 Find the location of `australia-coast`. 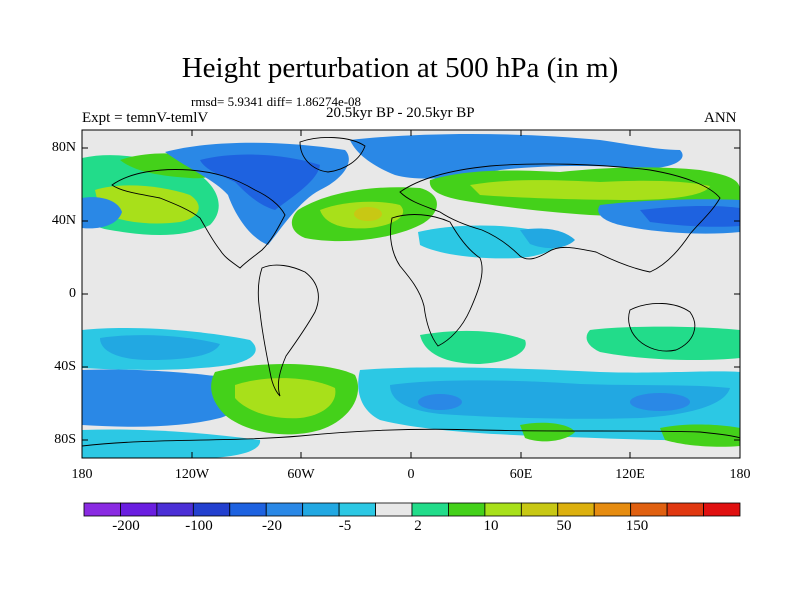

australia-coast is located at coordinates (662, 327).